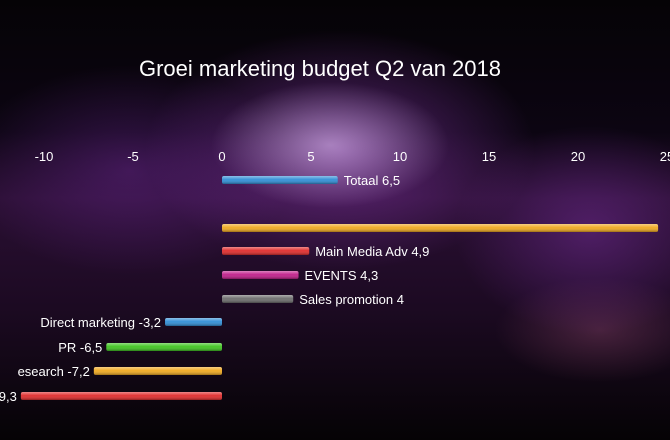  What do you see at coordinates (8, 396) in the screenshot?
I see `bar-data-label: 9,3` at bounding box center [8, 396].